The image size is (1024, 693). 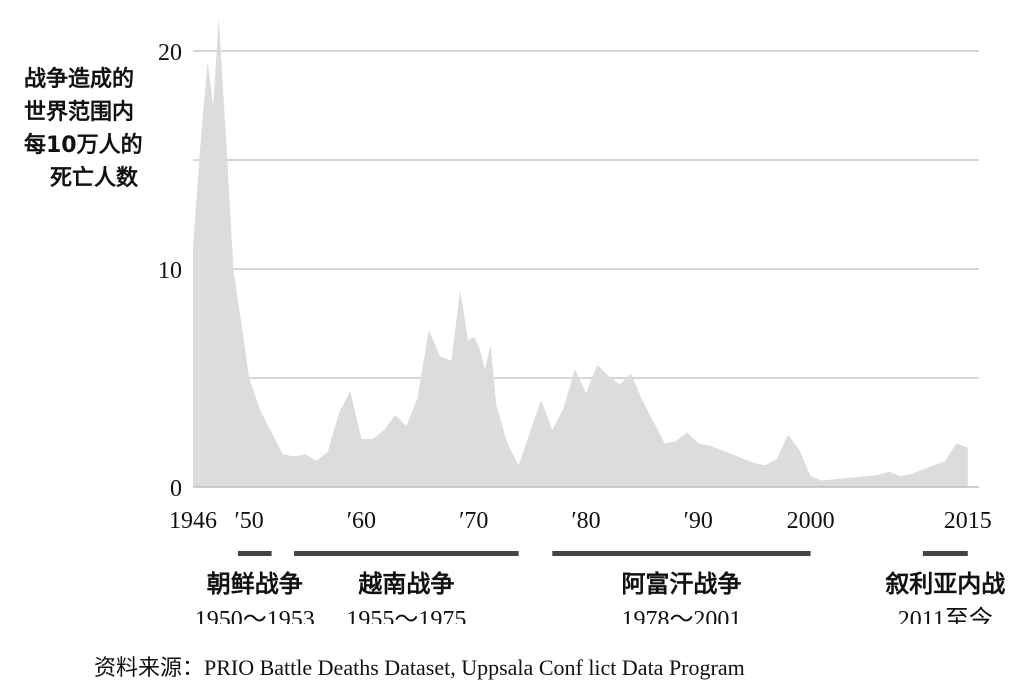 What do you see at coordinates (170, 53) in the screenshot?
I see `y-tick-label: 20` at bounding box center [170, 53].